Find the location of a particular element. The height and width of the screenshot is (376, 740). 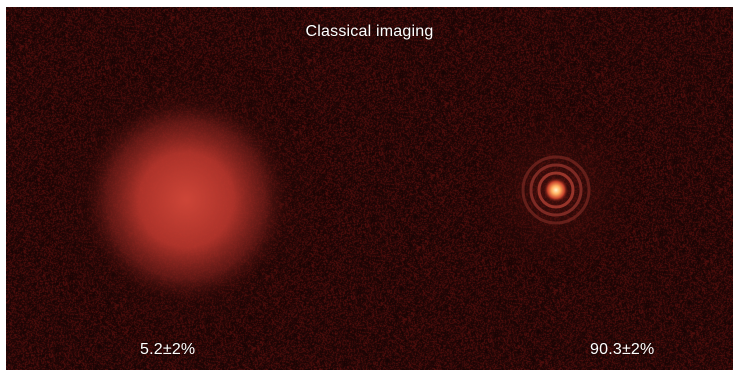

left-spot-value: 5.2±2% is located at coordinates (168, 349).